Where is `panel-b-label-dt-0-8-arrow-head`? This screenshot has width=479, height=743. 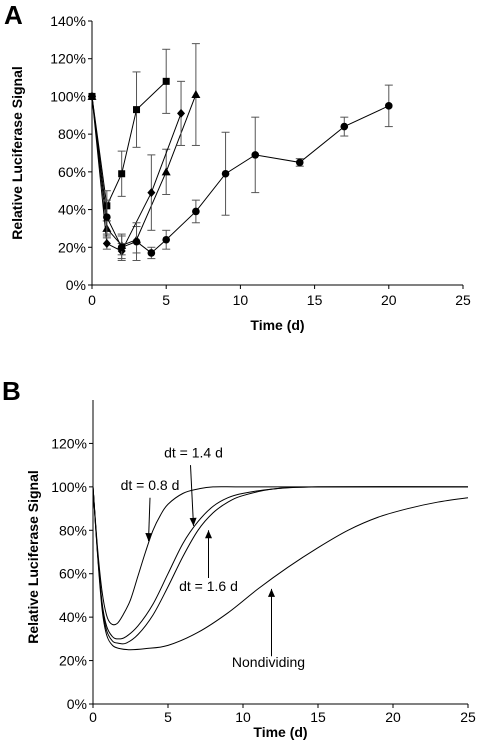 panel-b-label-dt-0-8-arrow-head is located at coordinates (149, 537).